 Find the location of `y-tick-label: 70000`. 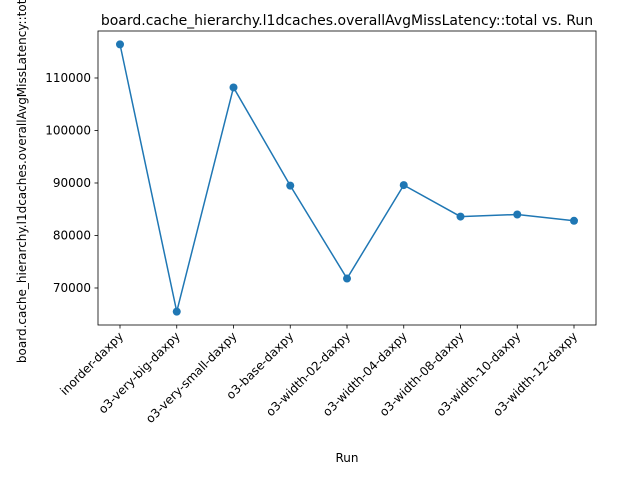

y-tick-label: 70000 is located at coordinates (72, 288).